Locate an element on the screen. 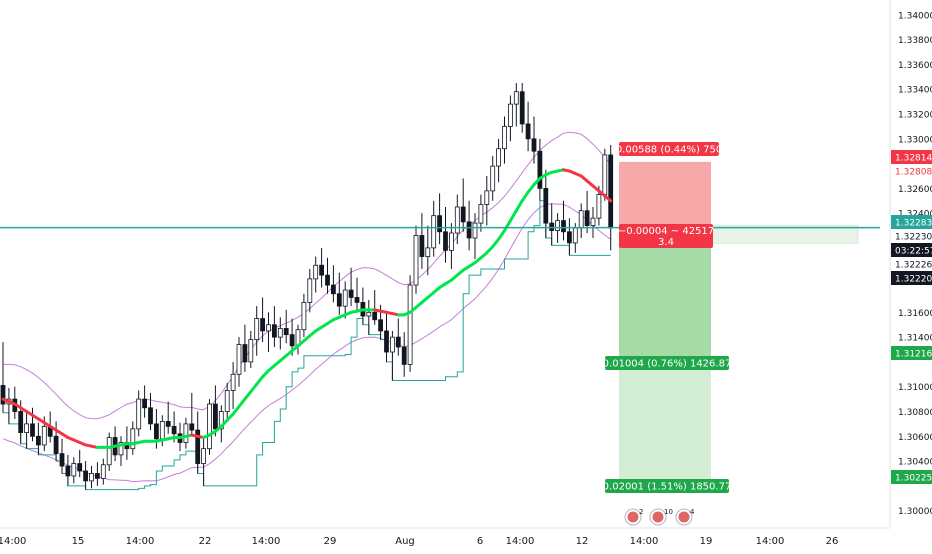 The width and height of the screenshot is (932, 554). price-badge-bid-bg is located at coordinates (911, 264).